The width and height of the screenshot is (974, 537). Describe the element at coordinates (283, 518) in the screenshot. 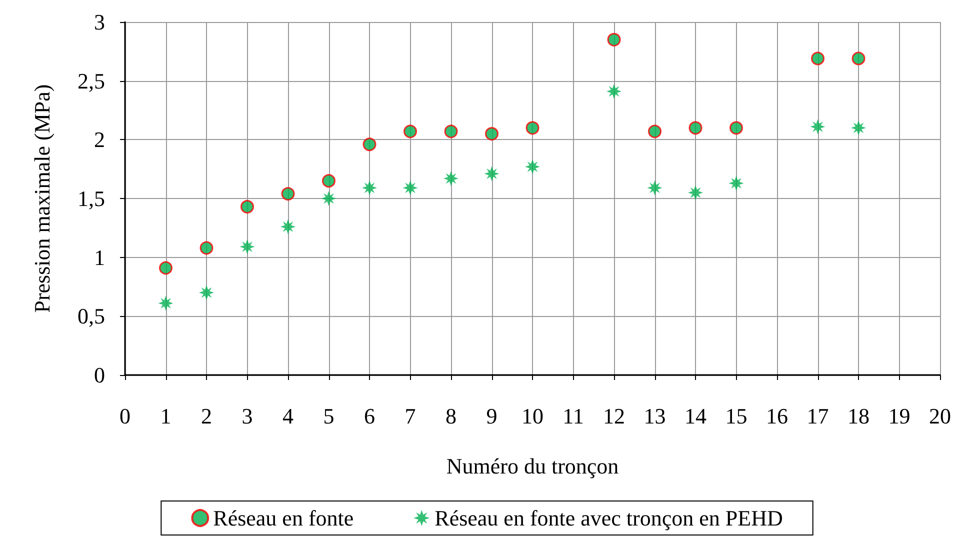

I see `legend-label: Réseau en fonte` at that location.